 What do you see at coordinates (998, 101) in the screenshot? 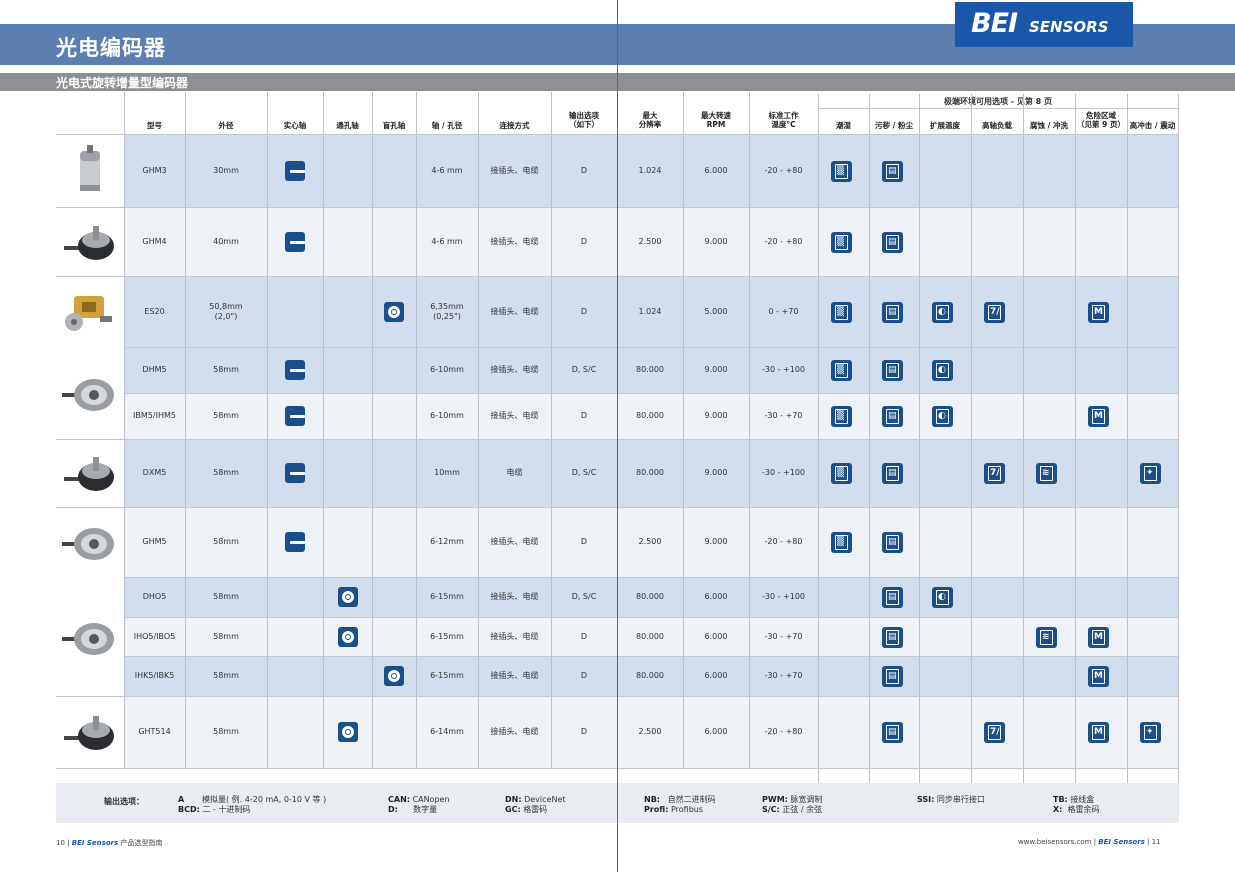
I see `env-group-header: 极端环境可用选项 - 见第 8 页` at bounding box center [998, 101].